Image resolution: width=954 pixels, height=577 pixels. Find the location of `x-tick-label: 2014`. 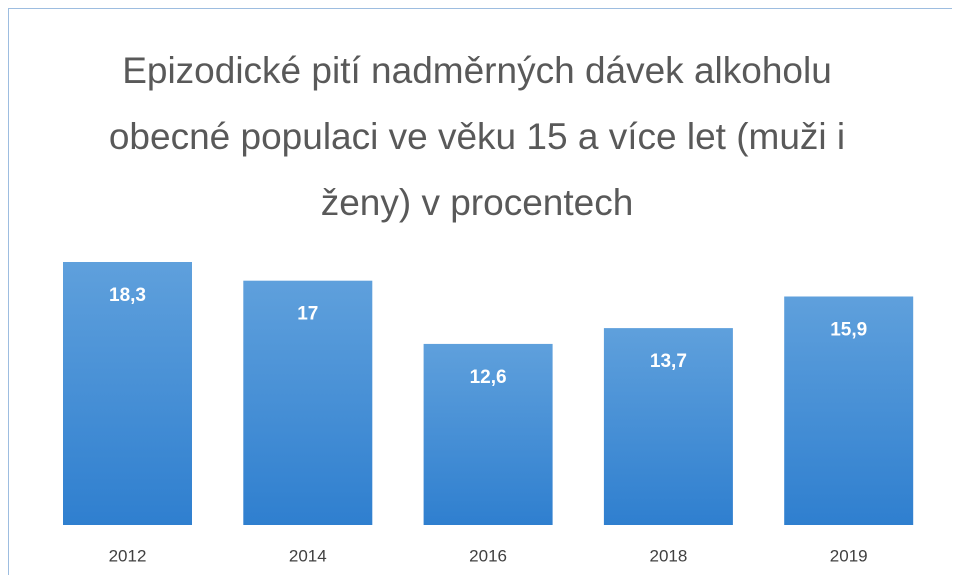

x-tick-label: 2014 is located at coordinates (308, 555).